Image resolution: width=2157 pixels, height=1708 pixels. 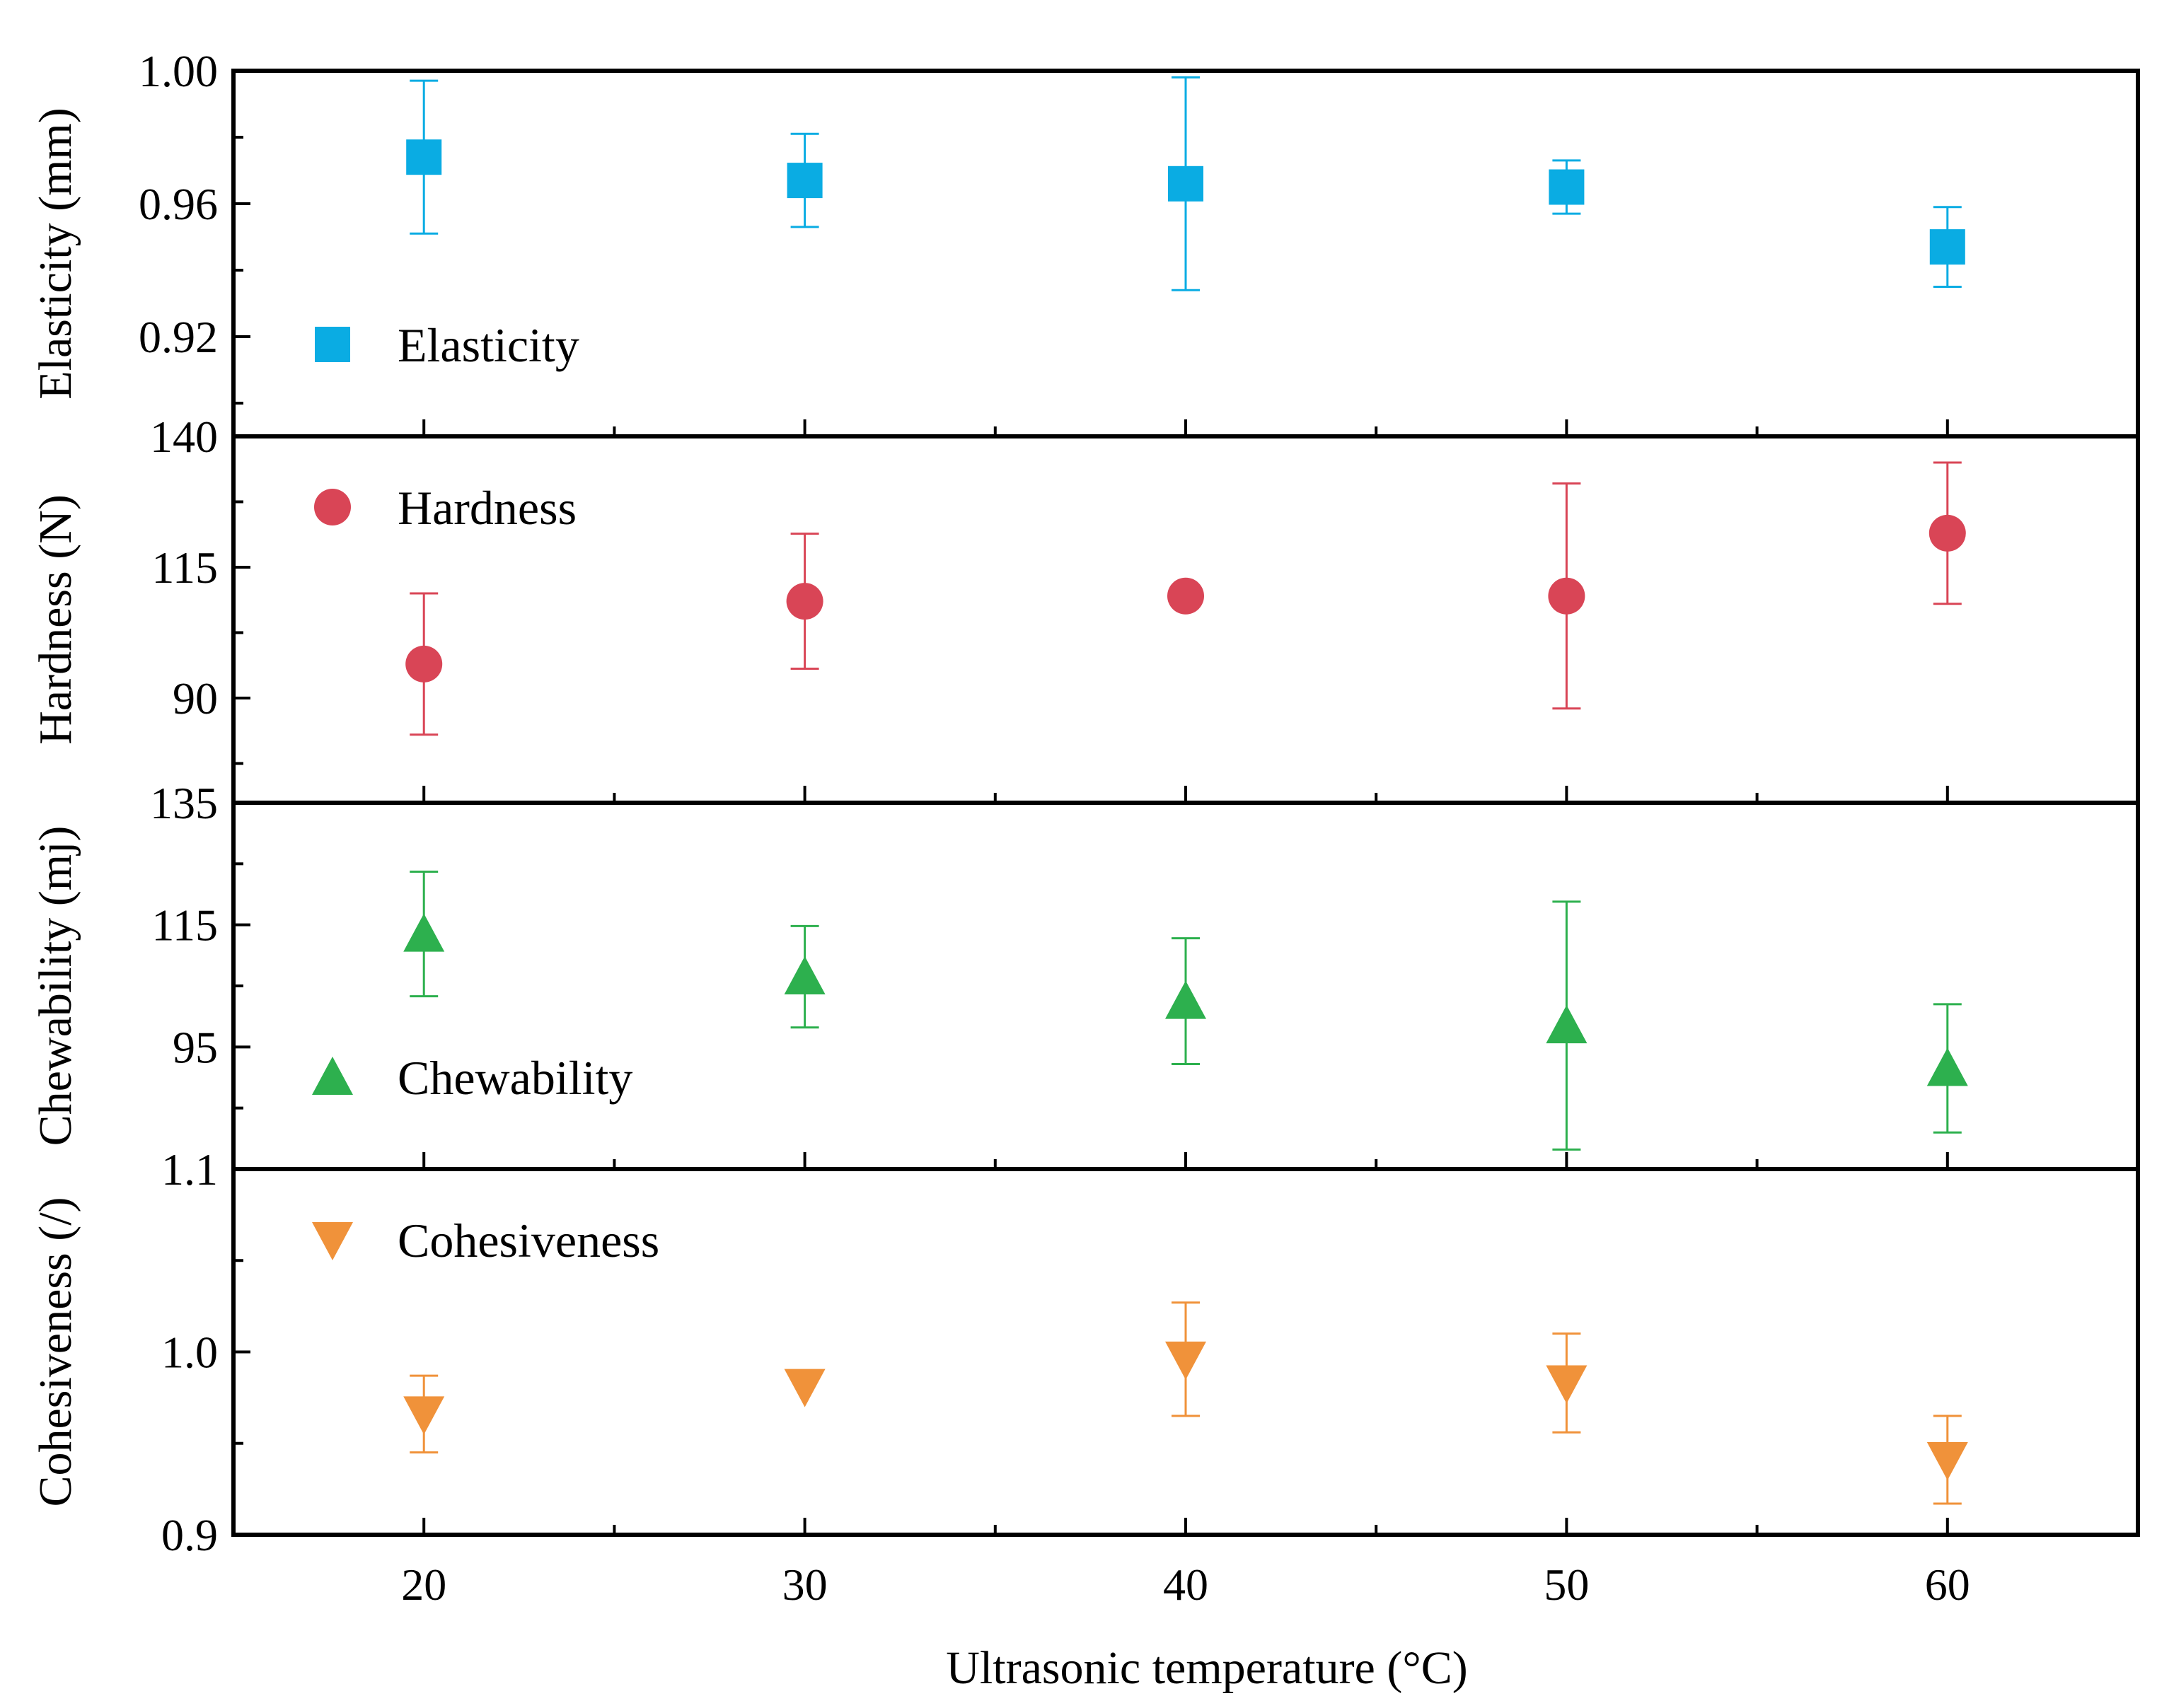 I want to click on chewability-y-tick-label: 95, so click(x=195, y=1047).